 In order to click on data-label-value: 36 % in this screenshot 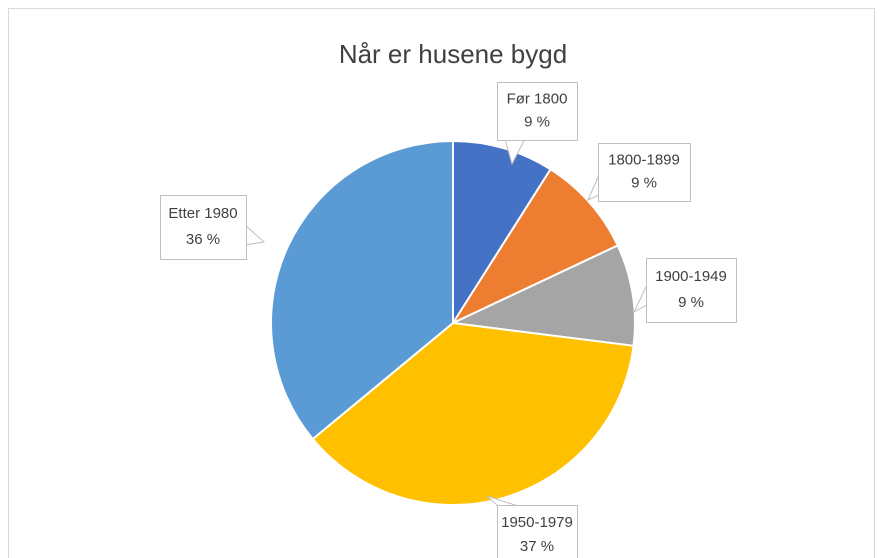, I will do `click(203, 239)`.